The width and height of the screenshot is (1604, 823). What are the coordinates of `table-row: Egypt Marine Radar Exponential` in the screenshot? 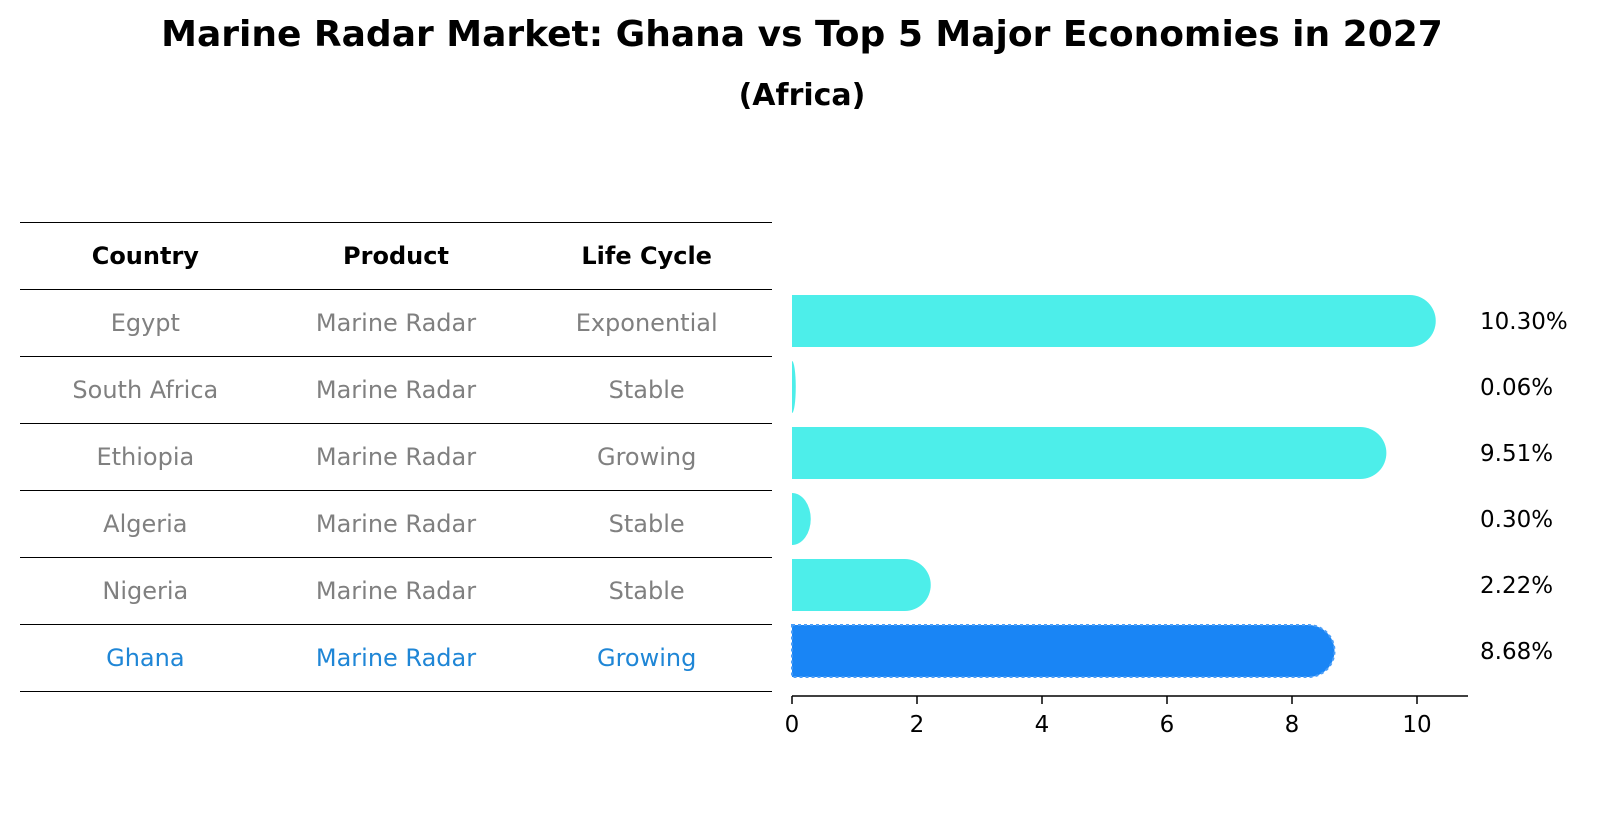 It's located at (396, 323).